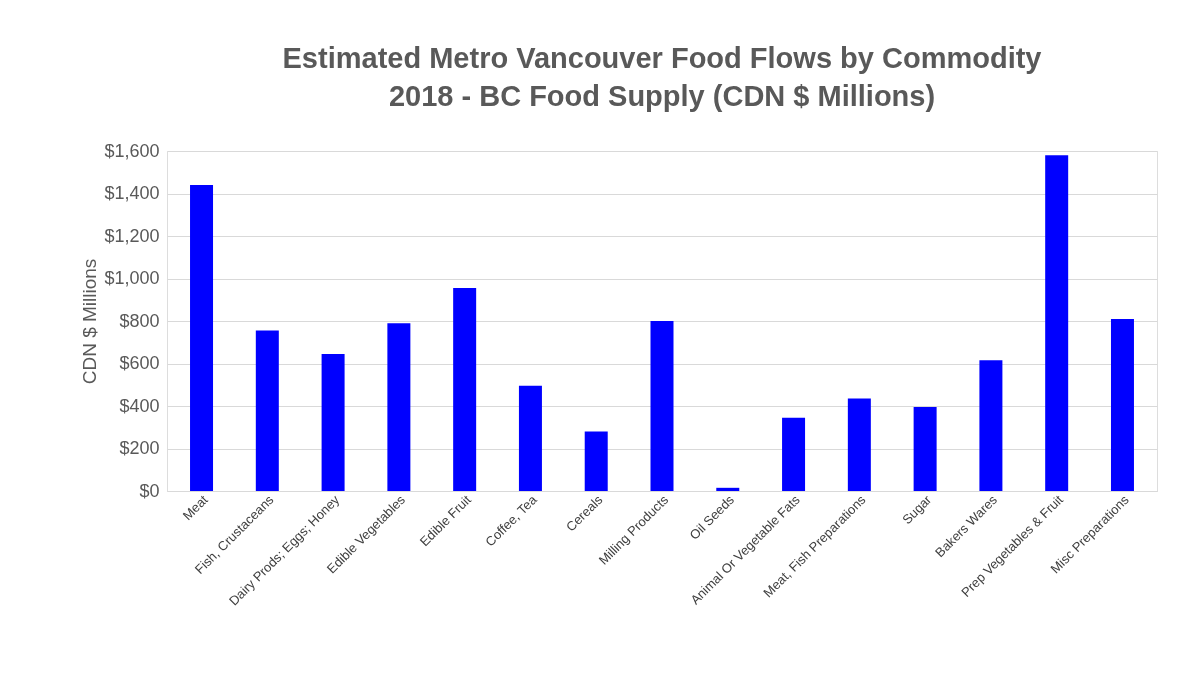 This screenshot has height=673, width=1178. I want to click on y-tick-label: $1,200, so click(132, 235).